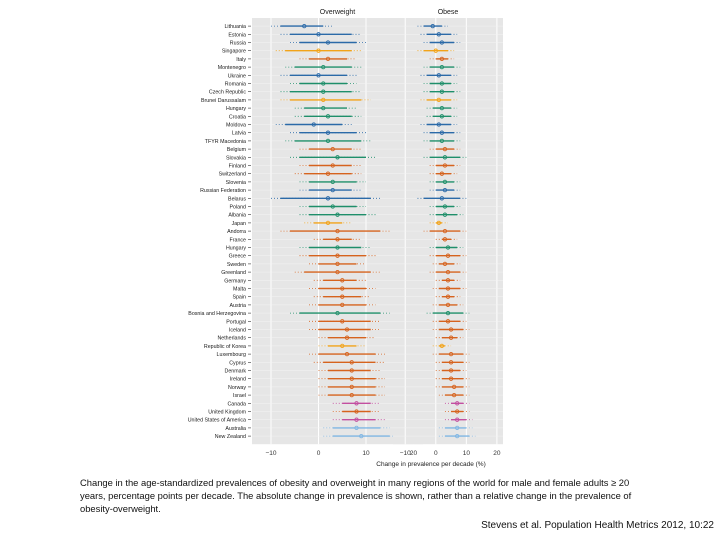 The height and width of the screenshot is (540, 720). I want to click on overweight-x-tick-label: −10, so click(270, 453).